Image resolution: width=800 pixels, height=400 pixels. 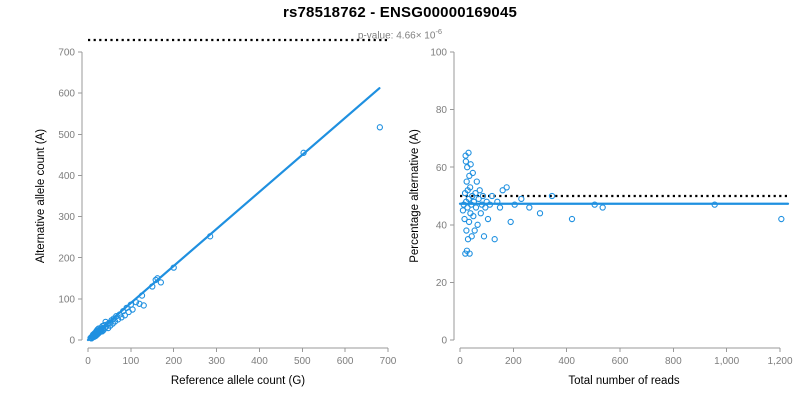 What do you see at coordinates (396, 36) in the screenshot?
I see `pvalue-text: p-value: 4.66× 10` at bounding box center [396, 36].